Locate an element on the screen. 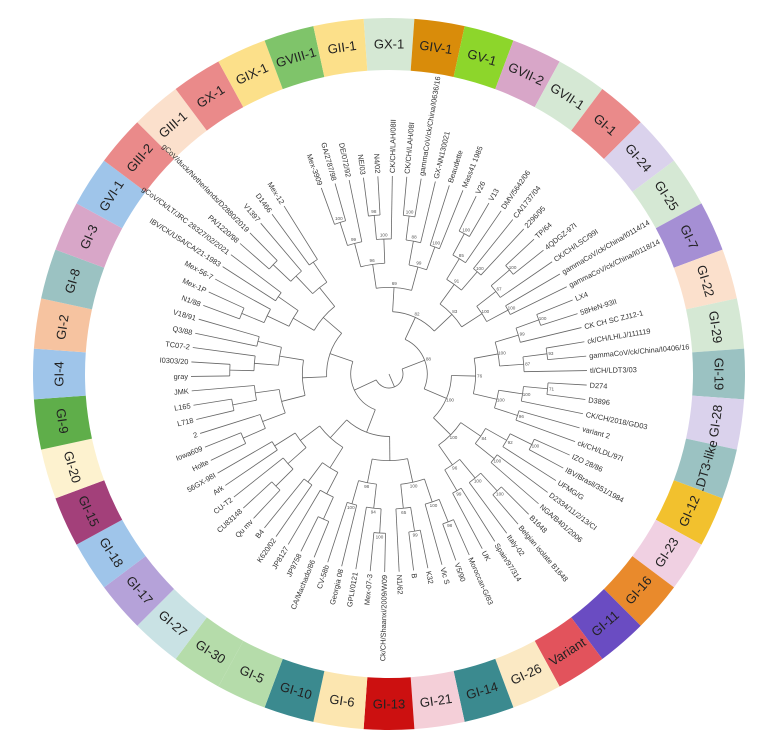 The height and width of the screenshot is (750, 778). bootstrap-value: 67 is located at coordinates (499, 289).